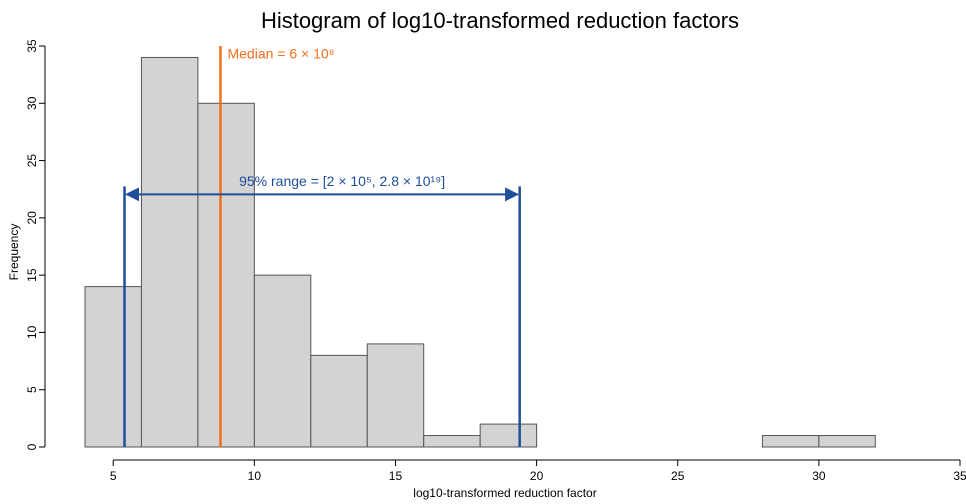 The width and height of the screenshot is (966, 504). Describe the element at coordinates (14, 252) in the screenshot. I see `y-axis-label: Frequency` at that location.